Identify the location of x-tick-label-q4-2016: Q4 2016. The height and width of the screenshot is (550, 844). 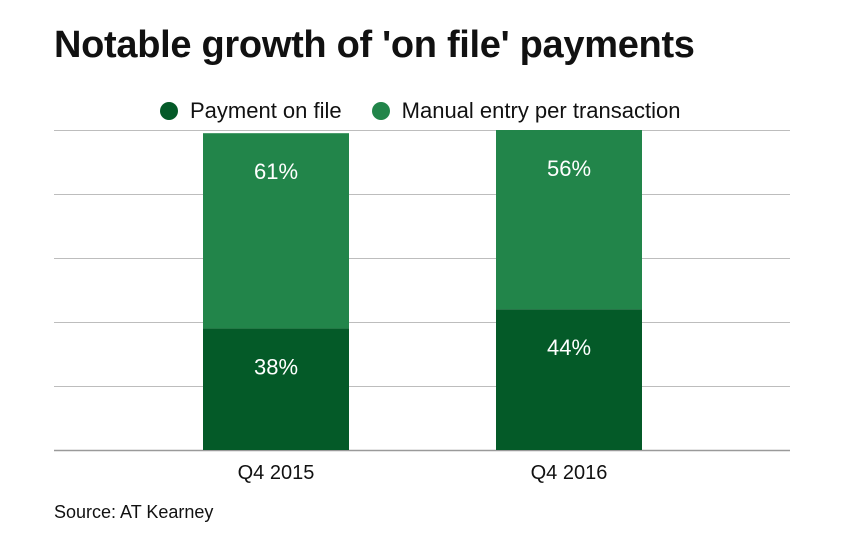
(569, 473).